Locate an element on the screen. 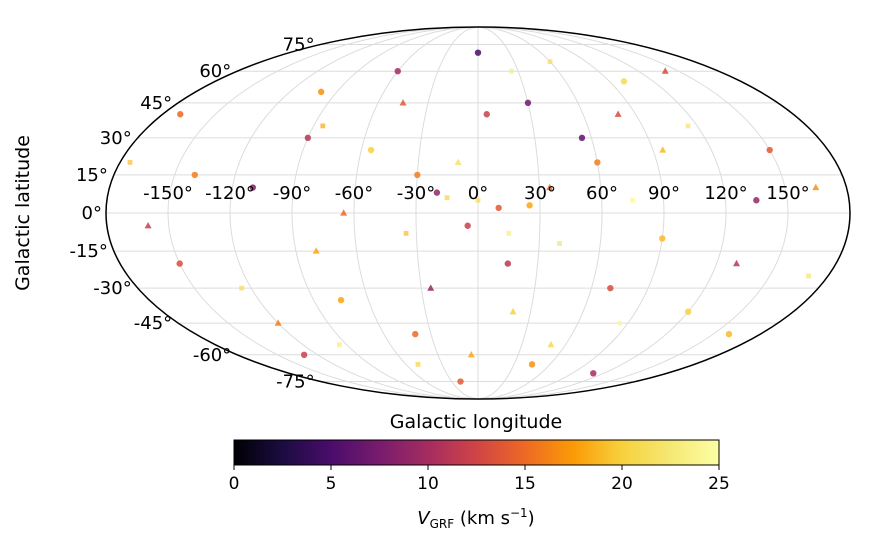 The height and width of the screenshot is (546, 873). colorbar-label-units: (km s is located at coordinates (482, 518).